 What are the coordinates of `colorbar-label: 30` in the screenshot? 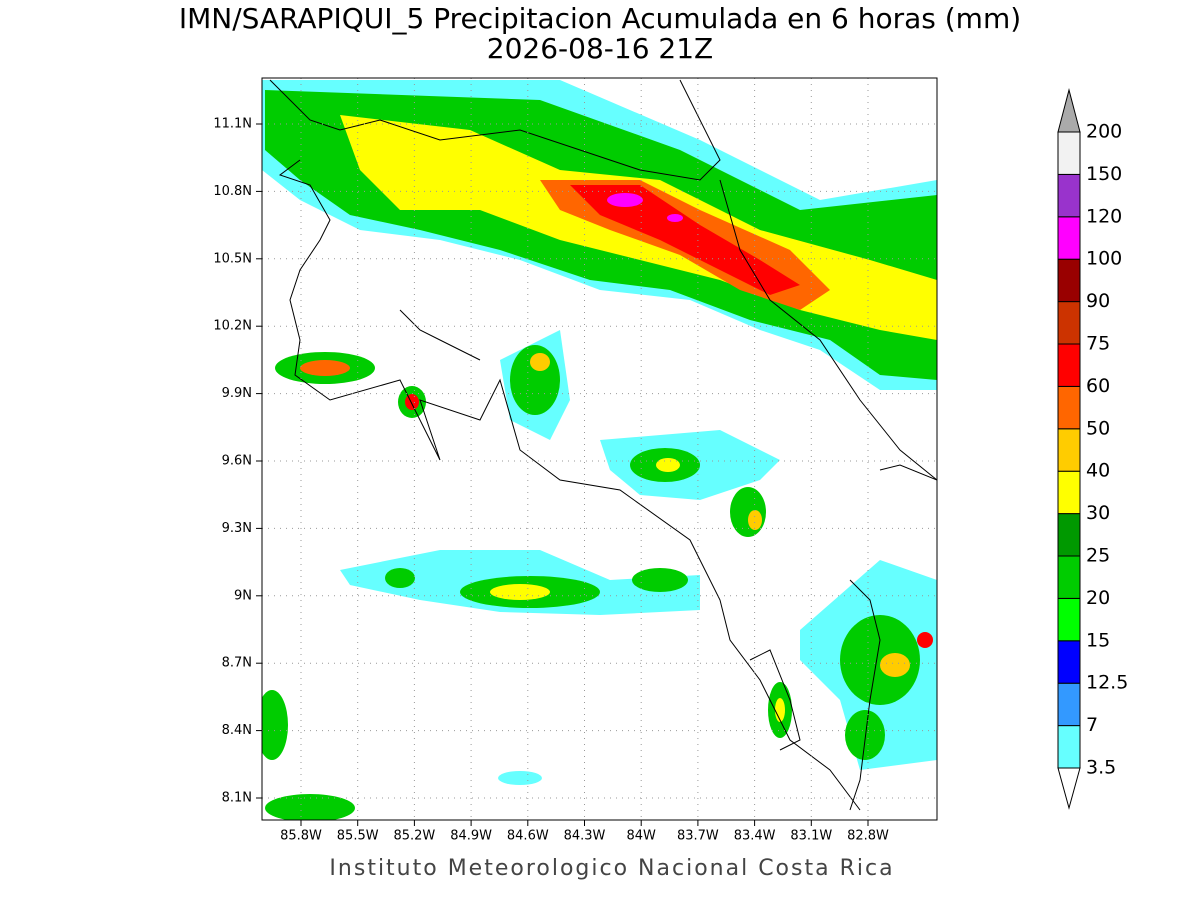 It's located at (1098, 513).